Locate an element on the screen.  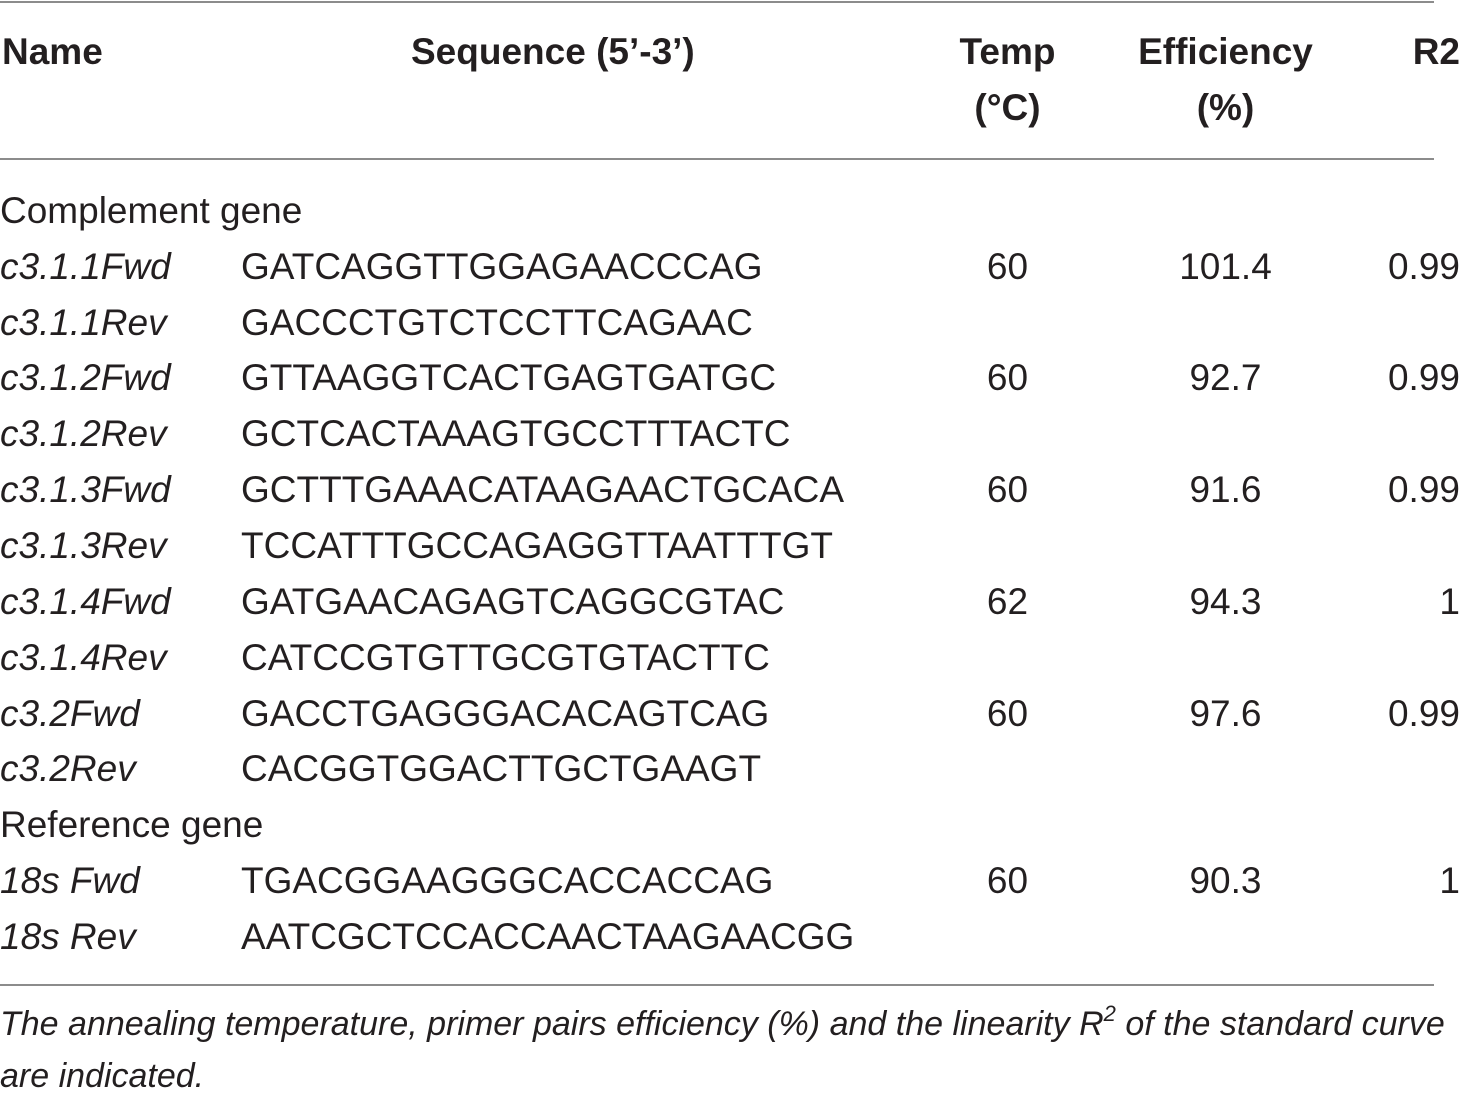
table-row: 18s Fwd TGACGGAAGGGCACCACCAG 60 90.3 1 is located at coordinates (730, 881).